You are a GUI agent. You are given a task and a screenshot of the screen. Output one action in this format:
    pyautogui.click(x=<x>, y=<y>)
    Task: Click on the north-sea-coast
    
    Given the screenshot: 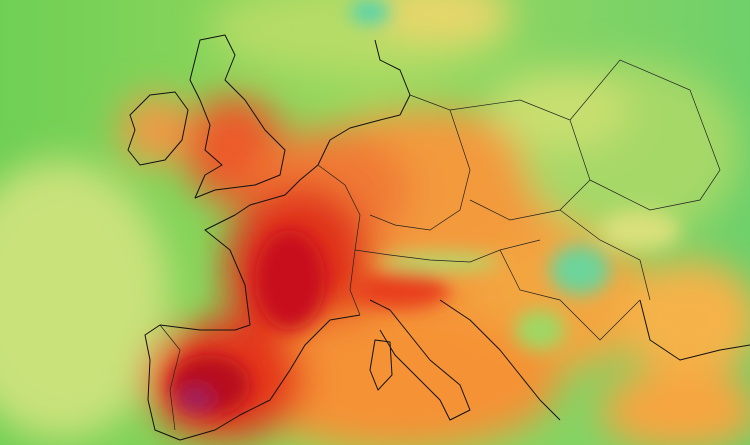 What is the action you would take?
    pyautogui.click(x=364, y=102)
    